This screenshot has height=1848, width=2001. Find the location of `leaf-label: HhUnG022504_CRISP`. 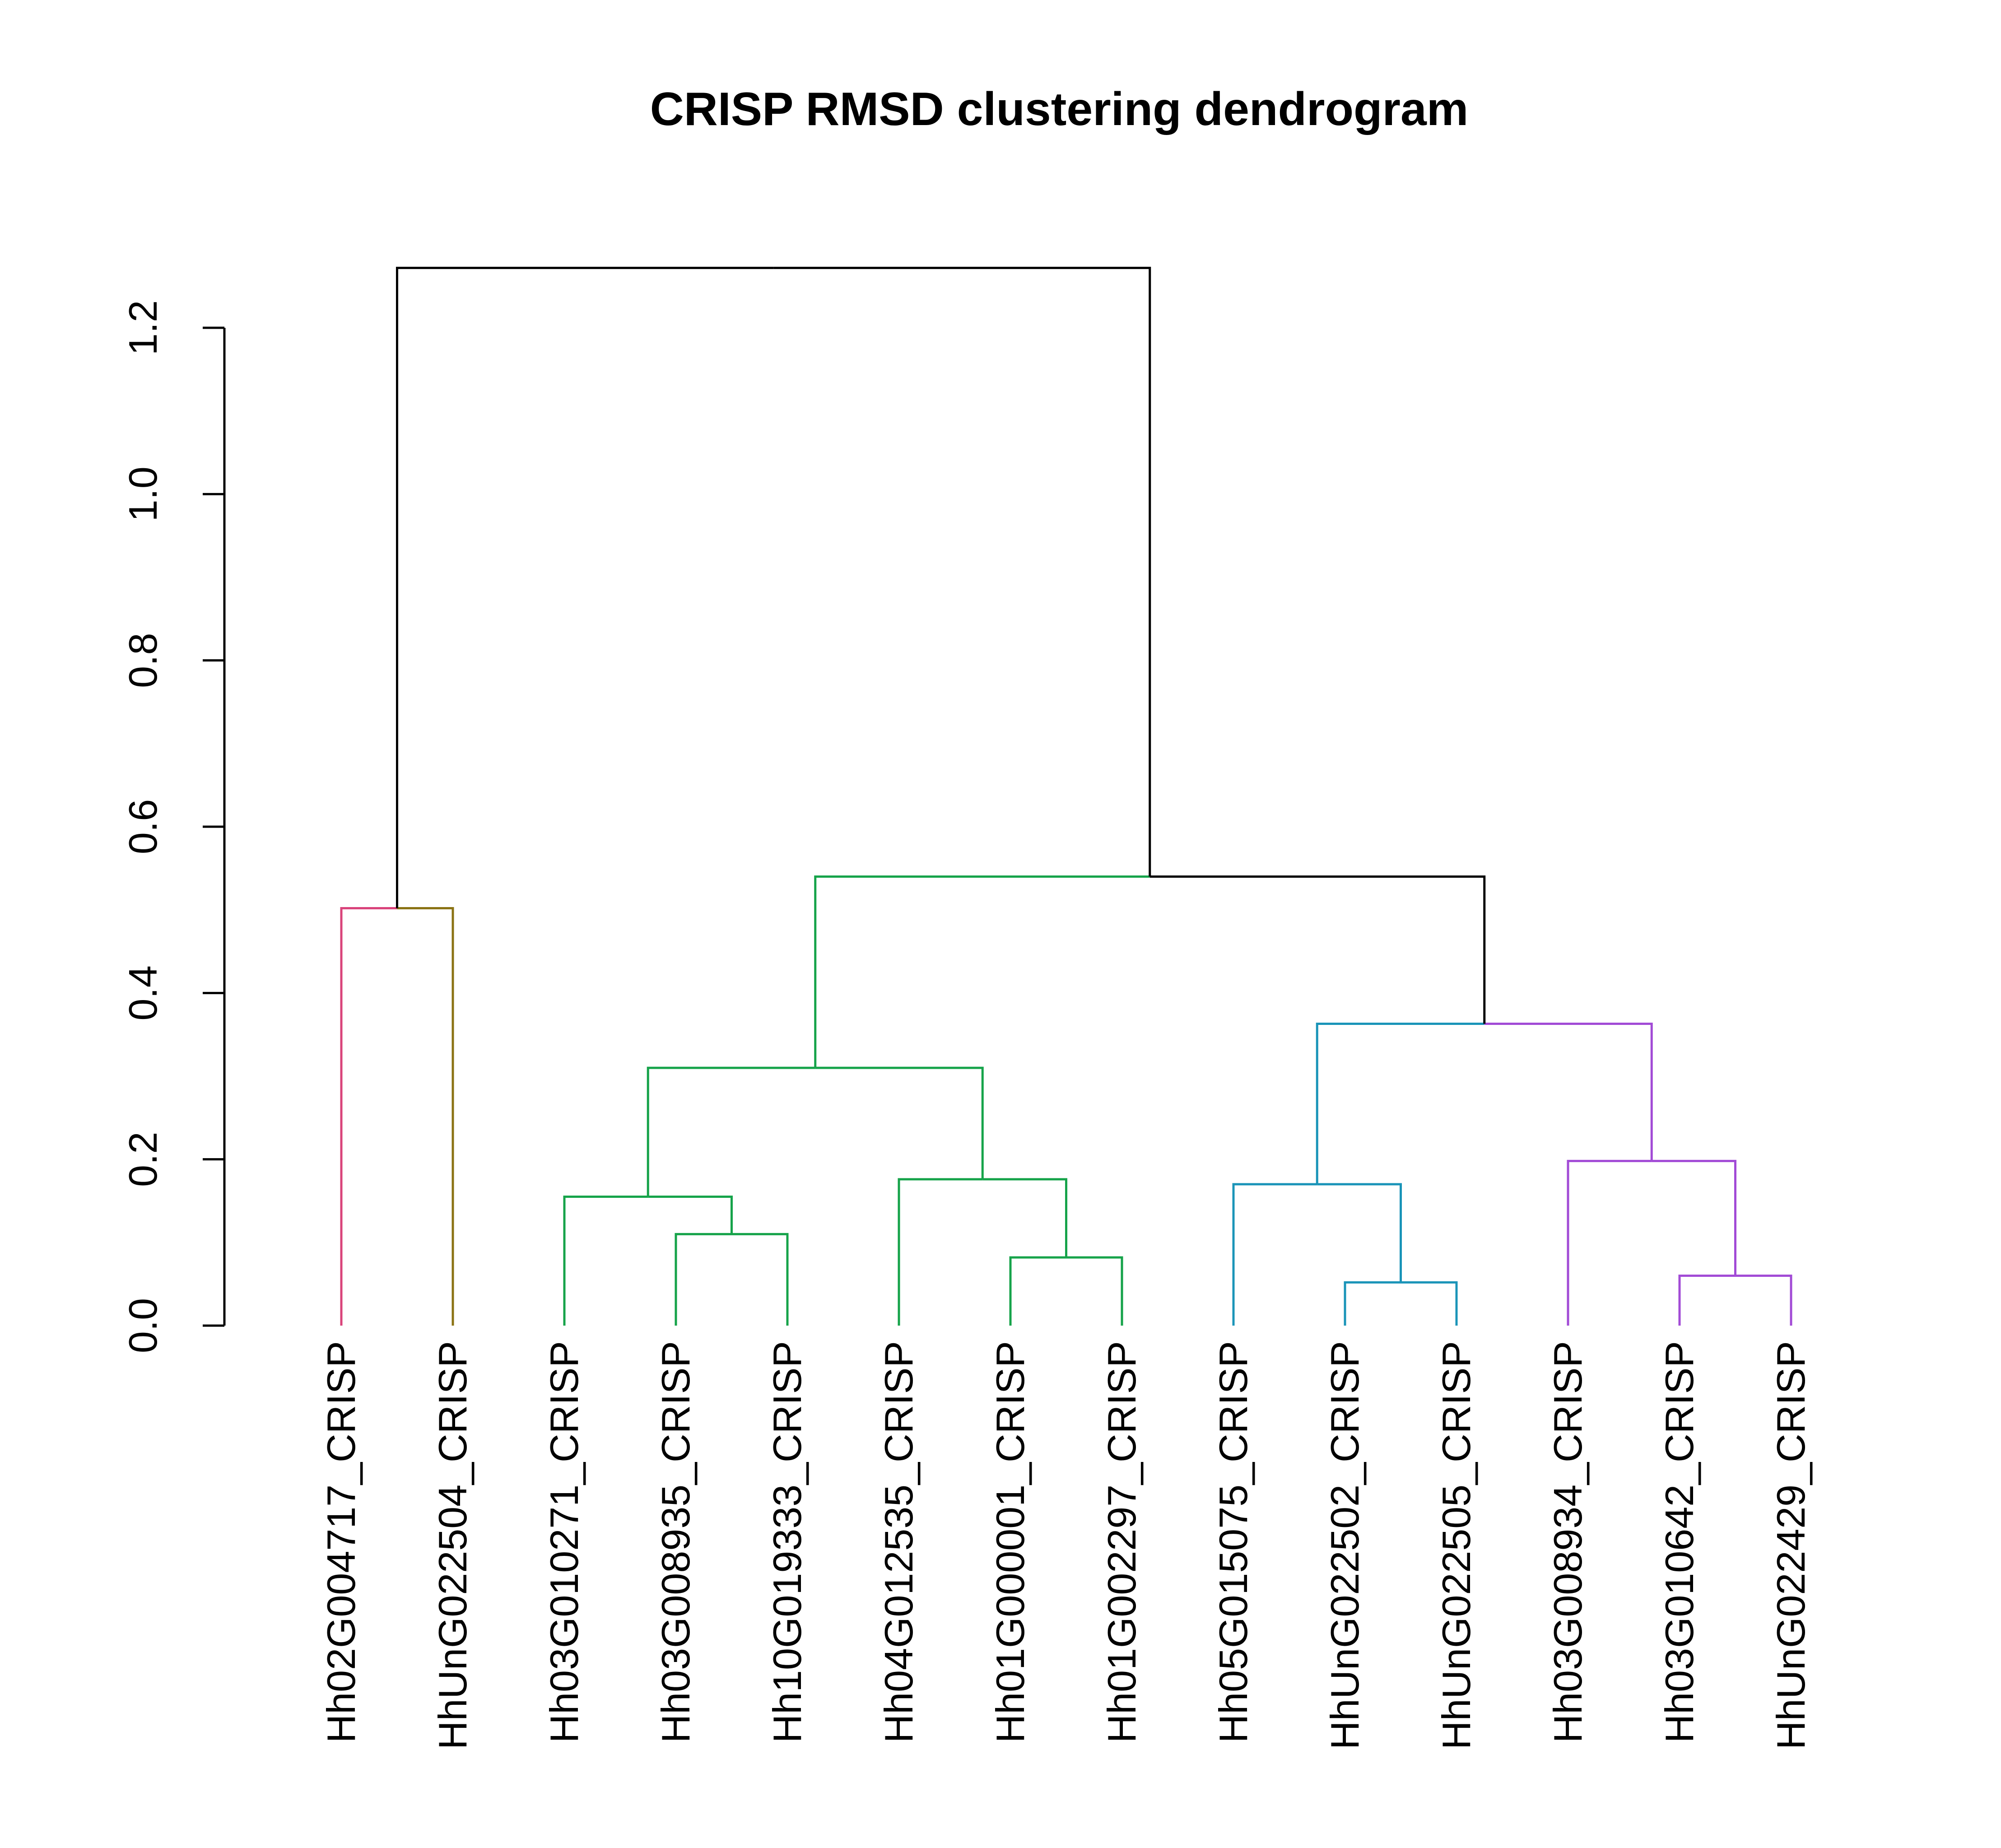

leaf-label: HhUnG022504_CRISP is located at coordinates (452, 1546).